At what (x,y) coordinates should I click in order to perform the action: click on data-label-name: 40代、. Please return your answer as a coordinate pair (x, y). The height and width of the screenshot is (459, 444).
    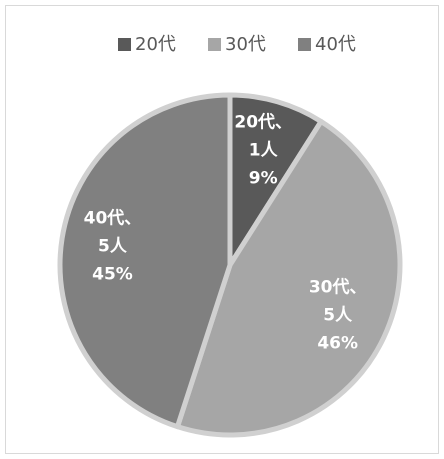
    Looking at the image, I should click on (113, 217).